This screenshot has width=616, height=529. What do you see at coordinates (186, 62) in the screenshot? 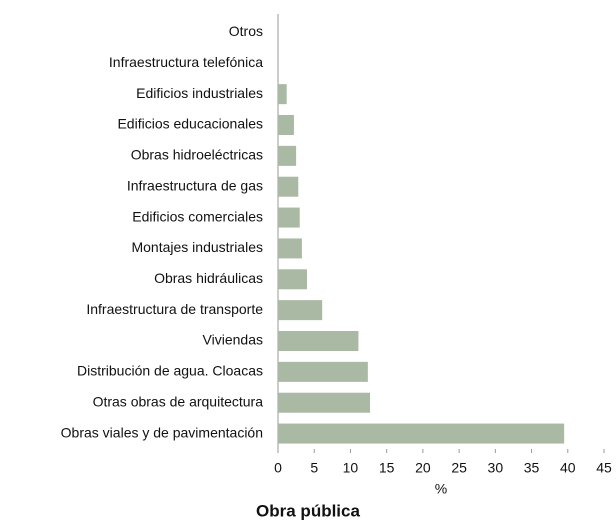
I see `y-tick-label: Infraestructura telefónica` at bounding box center [186, 62].